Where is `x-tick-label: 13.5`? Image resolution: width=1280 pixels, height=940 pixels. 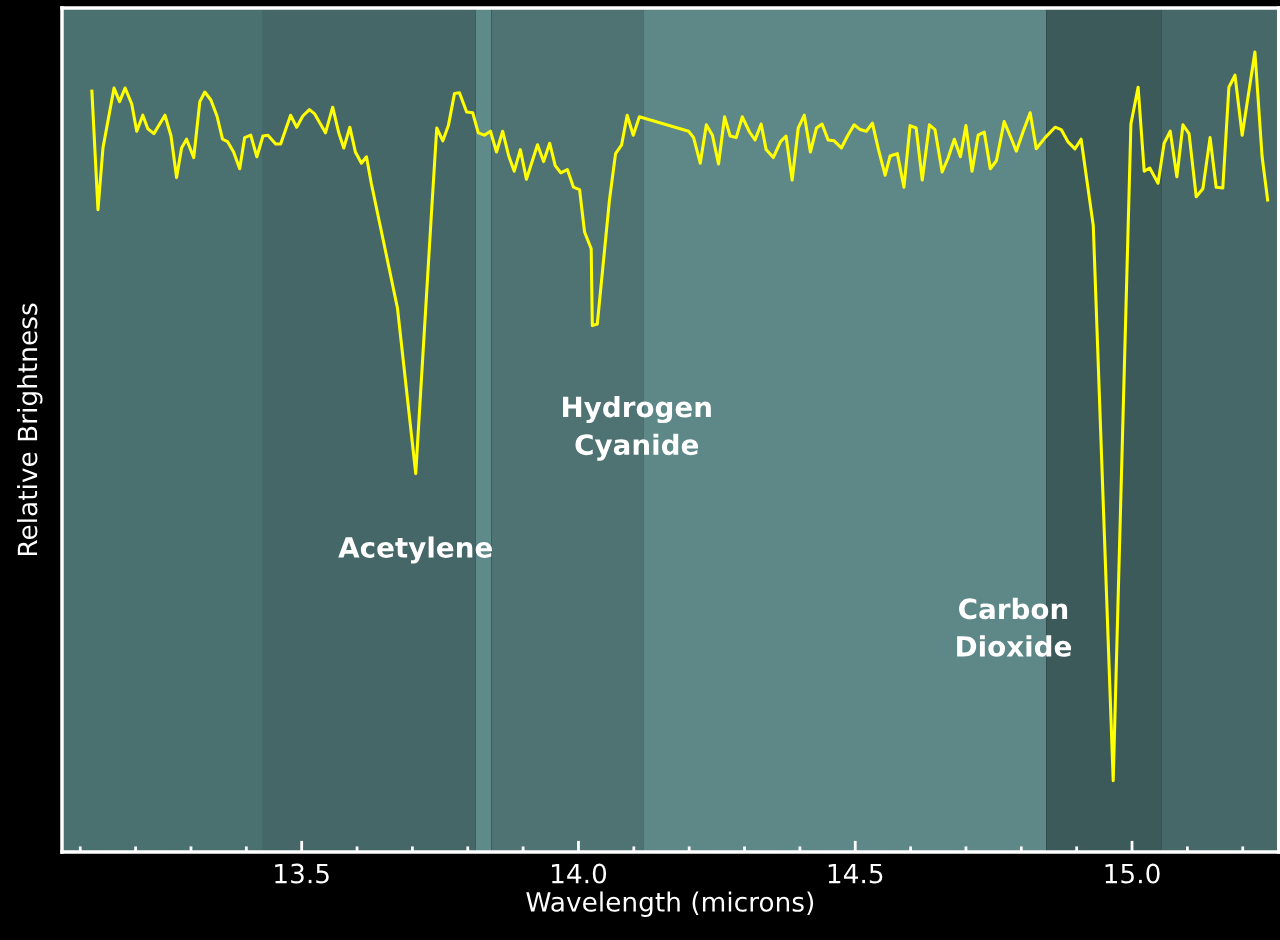
x-tick-label: 13.5 is located at coordinates (302, 873).